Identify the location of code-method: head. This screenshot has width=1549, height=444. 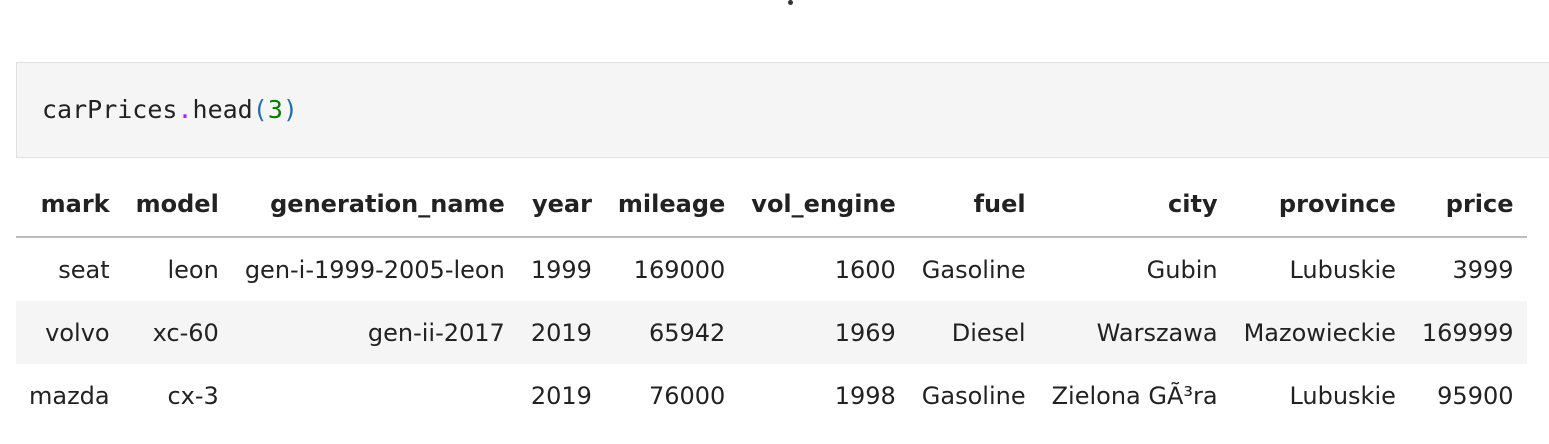
(222, 109).